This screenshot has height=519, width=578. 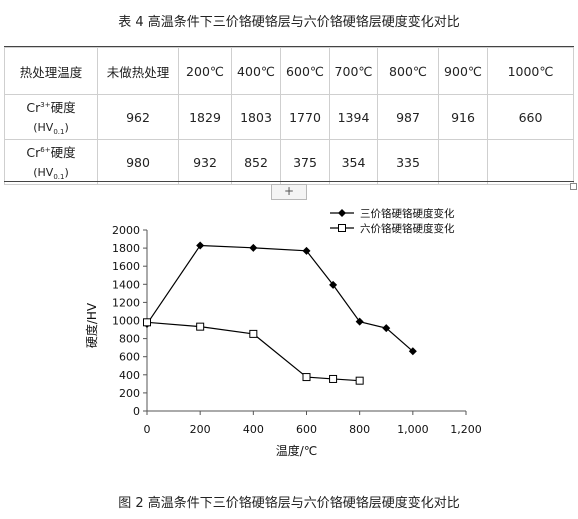 I want to click on y-tick-label: 200, so click(x=129, y=393).